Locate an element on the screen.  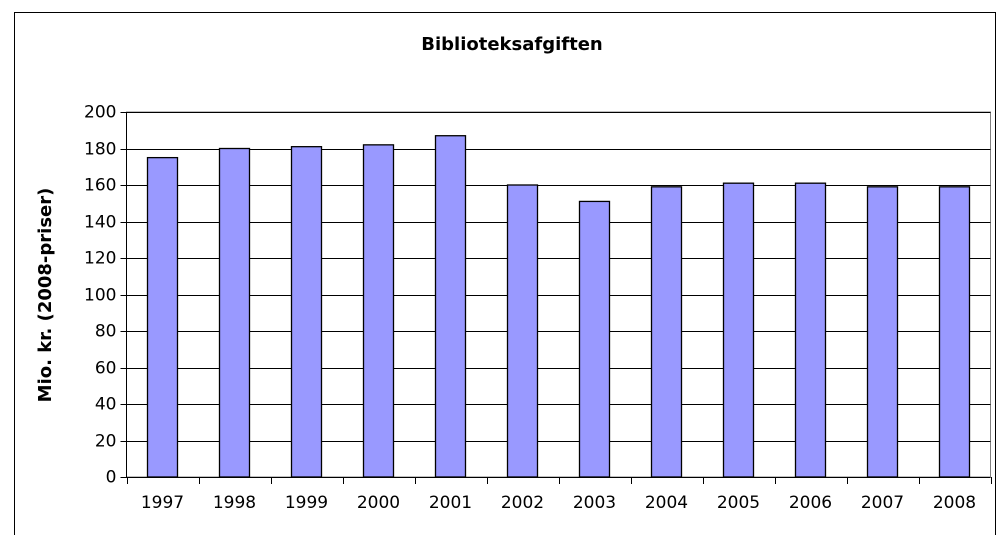
y-tick-label: 80 is located at coordinates (106, 332).